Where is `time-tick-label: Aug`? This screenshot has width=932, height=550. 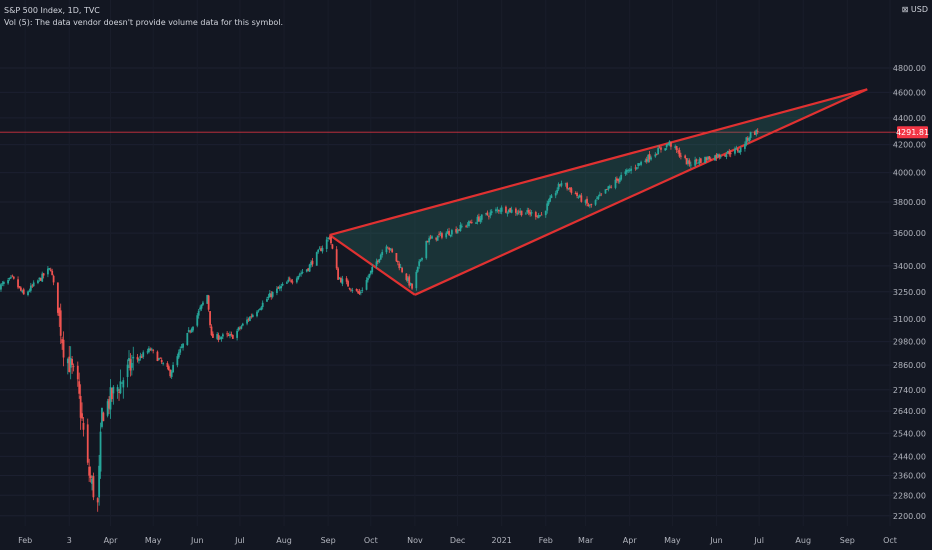 time-tick-label: Aug is located at coordinates (284, 540).